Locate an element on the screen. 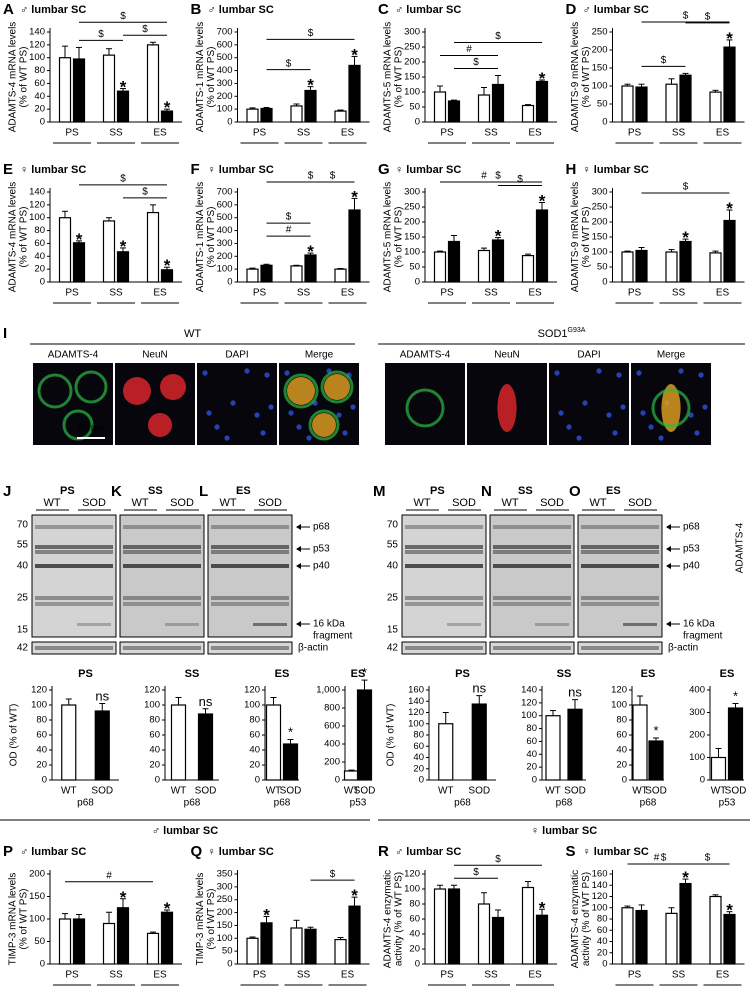 This screenshot has height=992, width=750. y-tick-label: 250 is located at coordinates (600, 207).